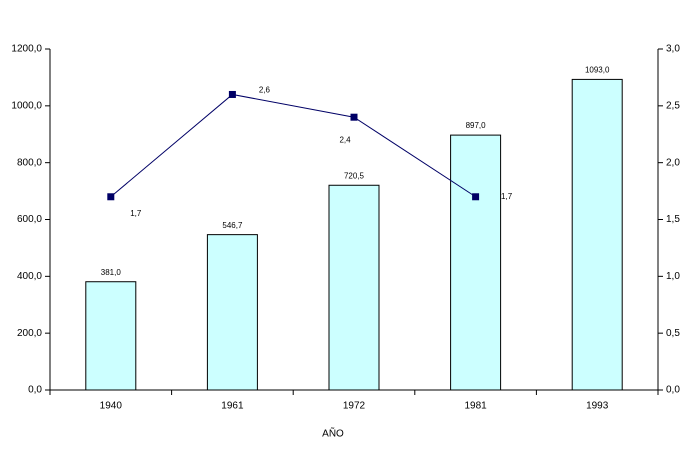 The image size is (689, 450). What do you see at coordinates (333, 433) in the screenshot?
I see `x-axis-label: AÑO` at bounding box center [333, 433].